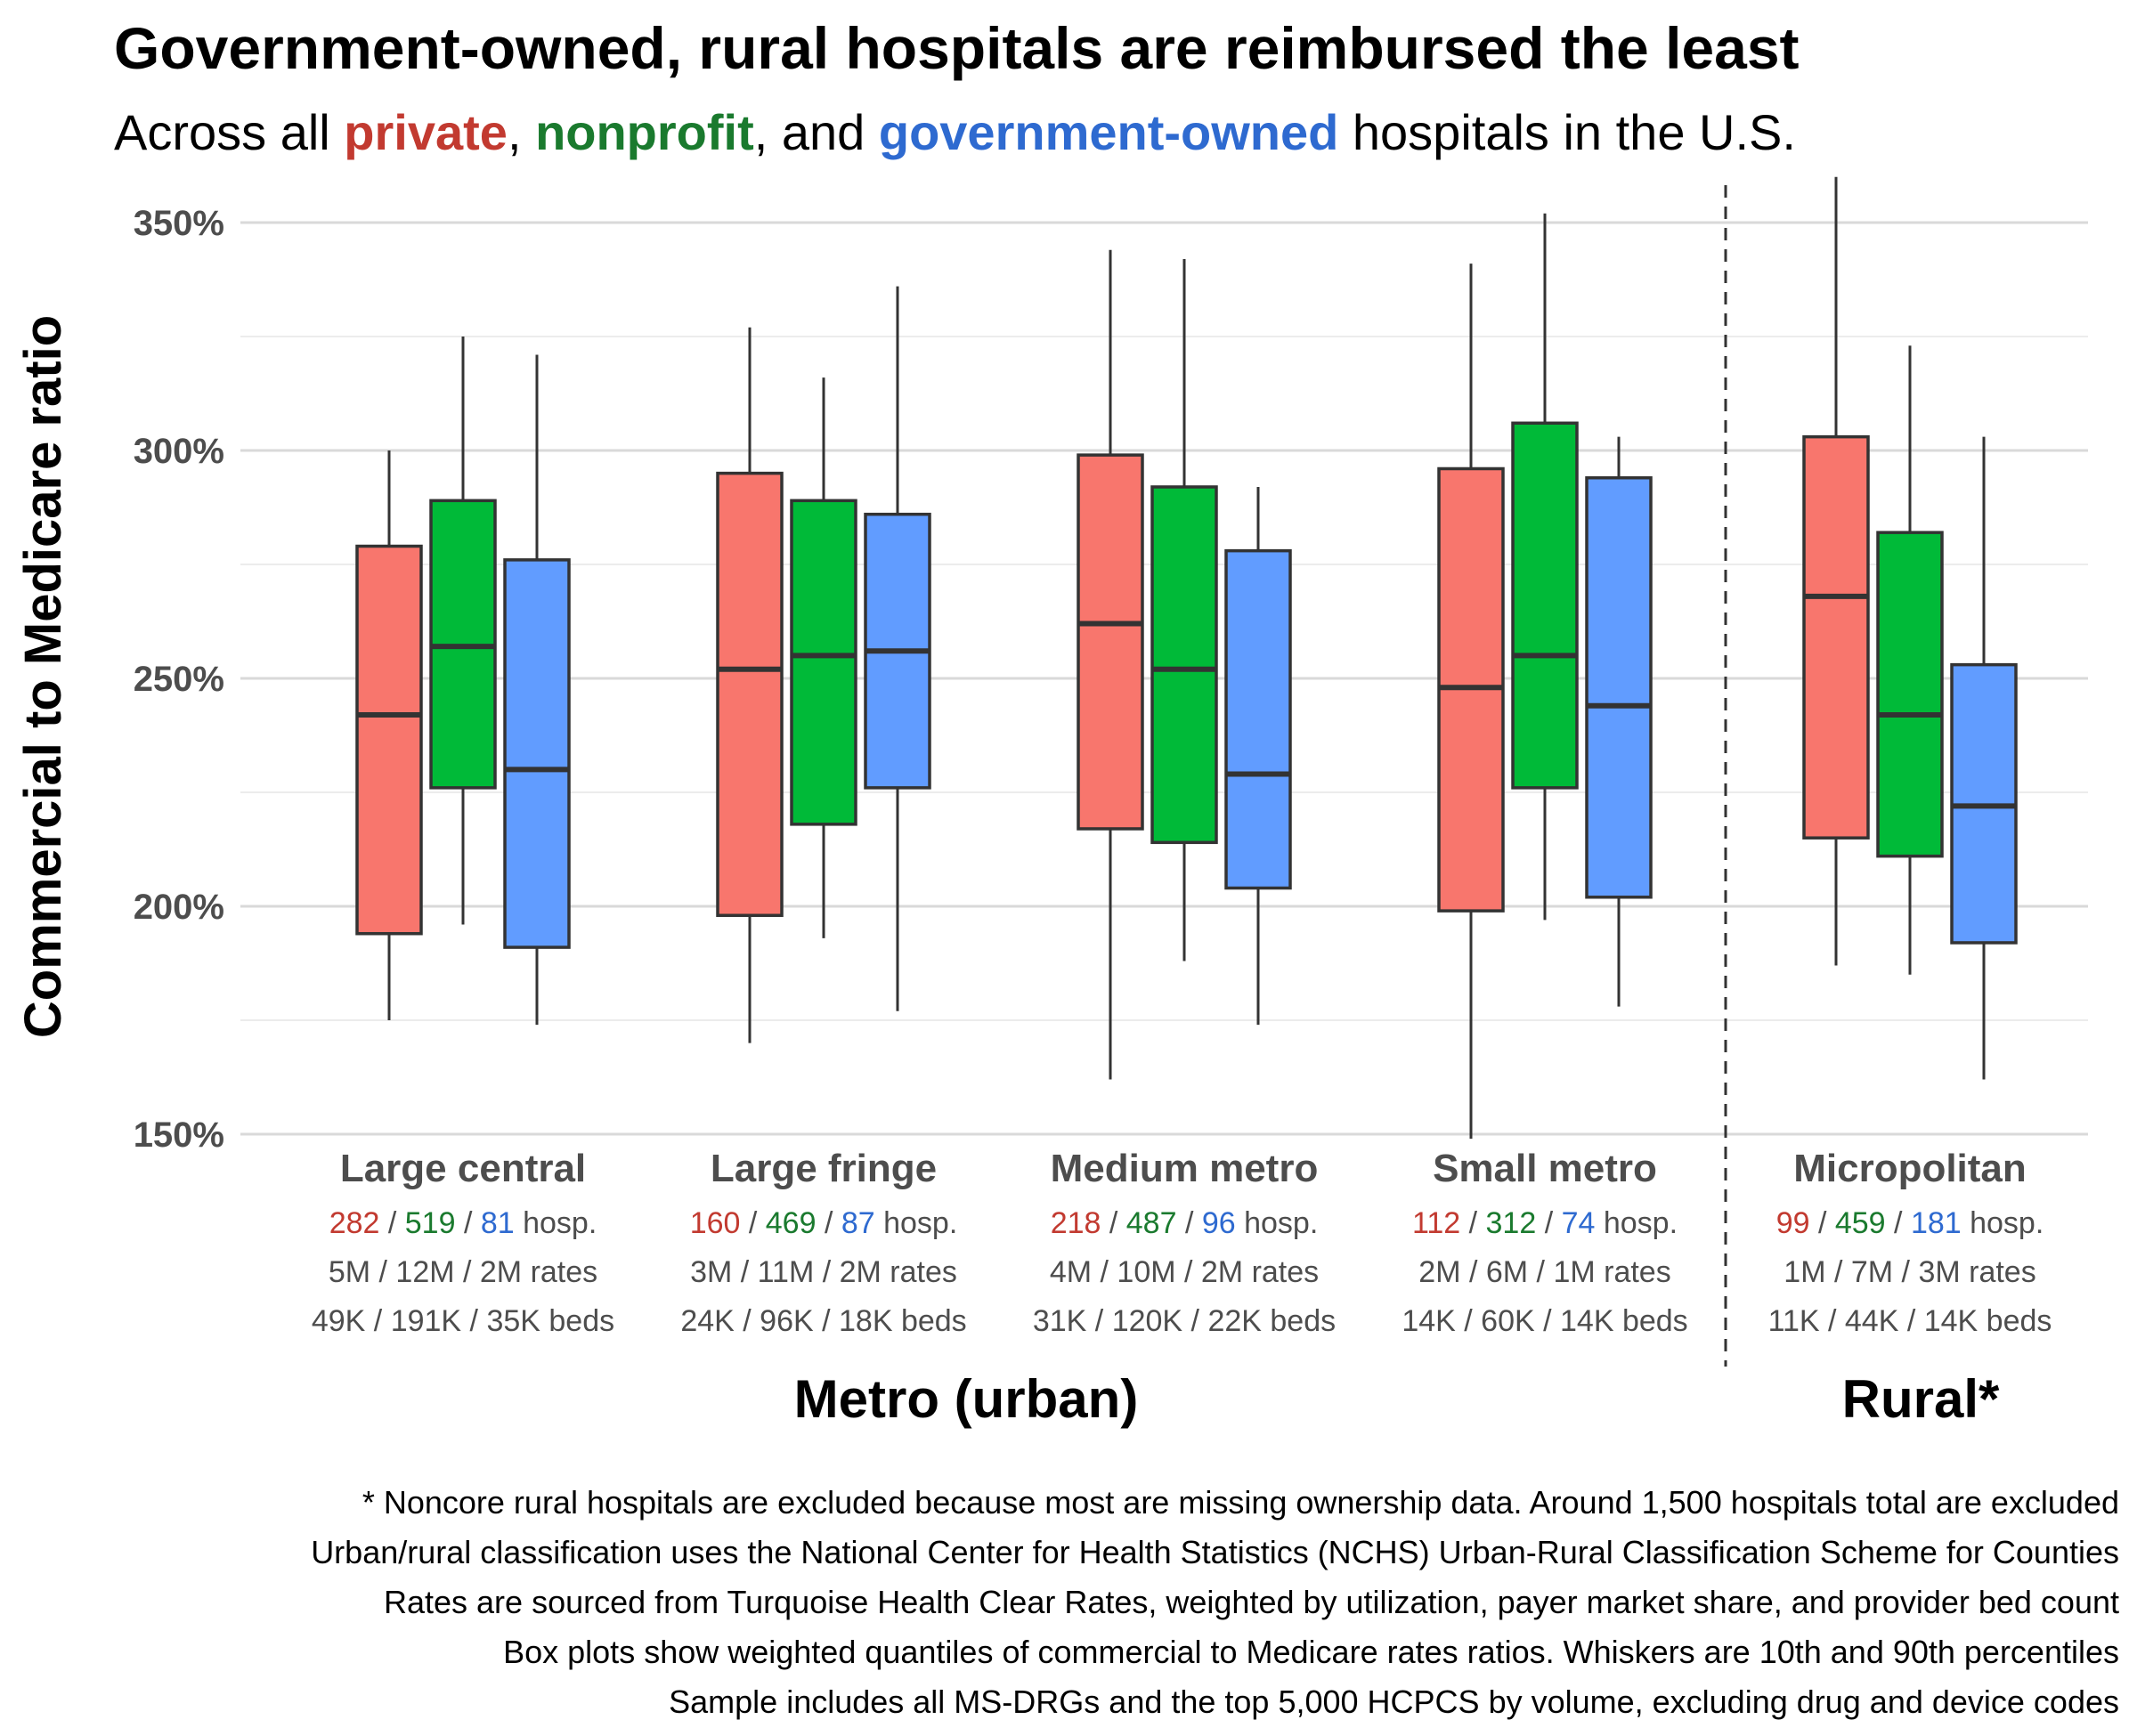 The height and width of the screenshot is (1736, 2137). What do you see at coordinates (498, 1223) in the screenshot?
I see `hosp-count-line-value: 81` at bounding box center [498, 1223].